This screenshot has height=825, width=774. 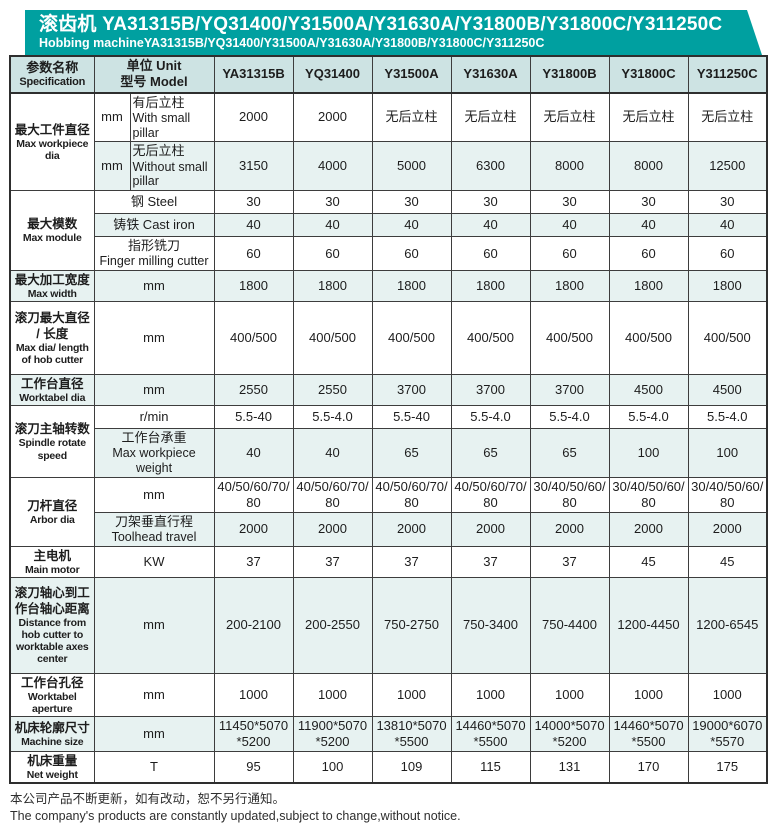 I want to click on unit-cell: KW, so click(x=154, y=561).